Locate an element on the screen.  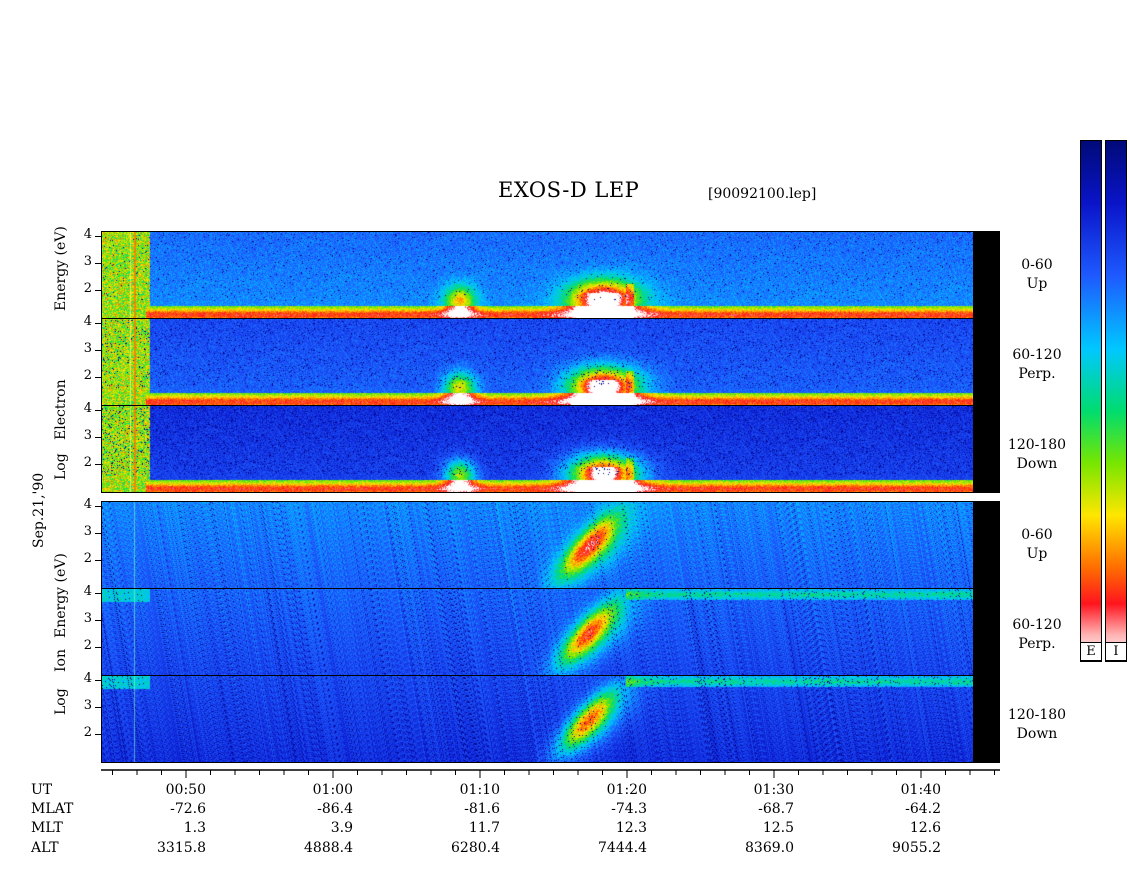
ion-panel-down-label: 120-180 Down is located at coordinates (1037, 724).